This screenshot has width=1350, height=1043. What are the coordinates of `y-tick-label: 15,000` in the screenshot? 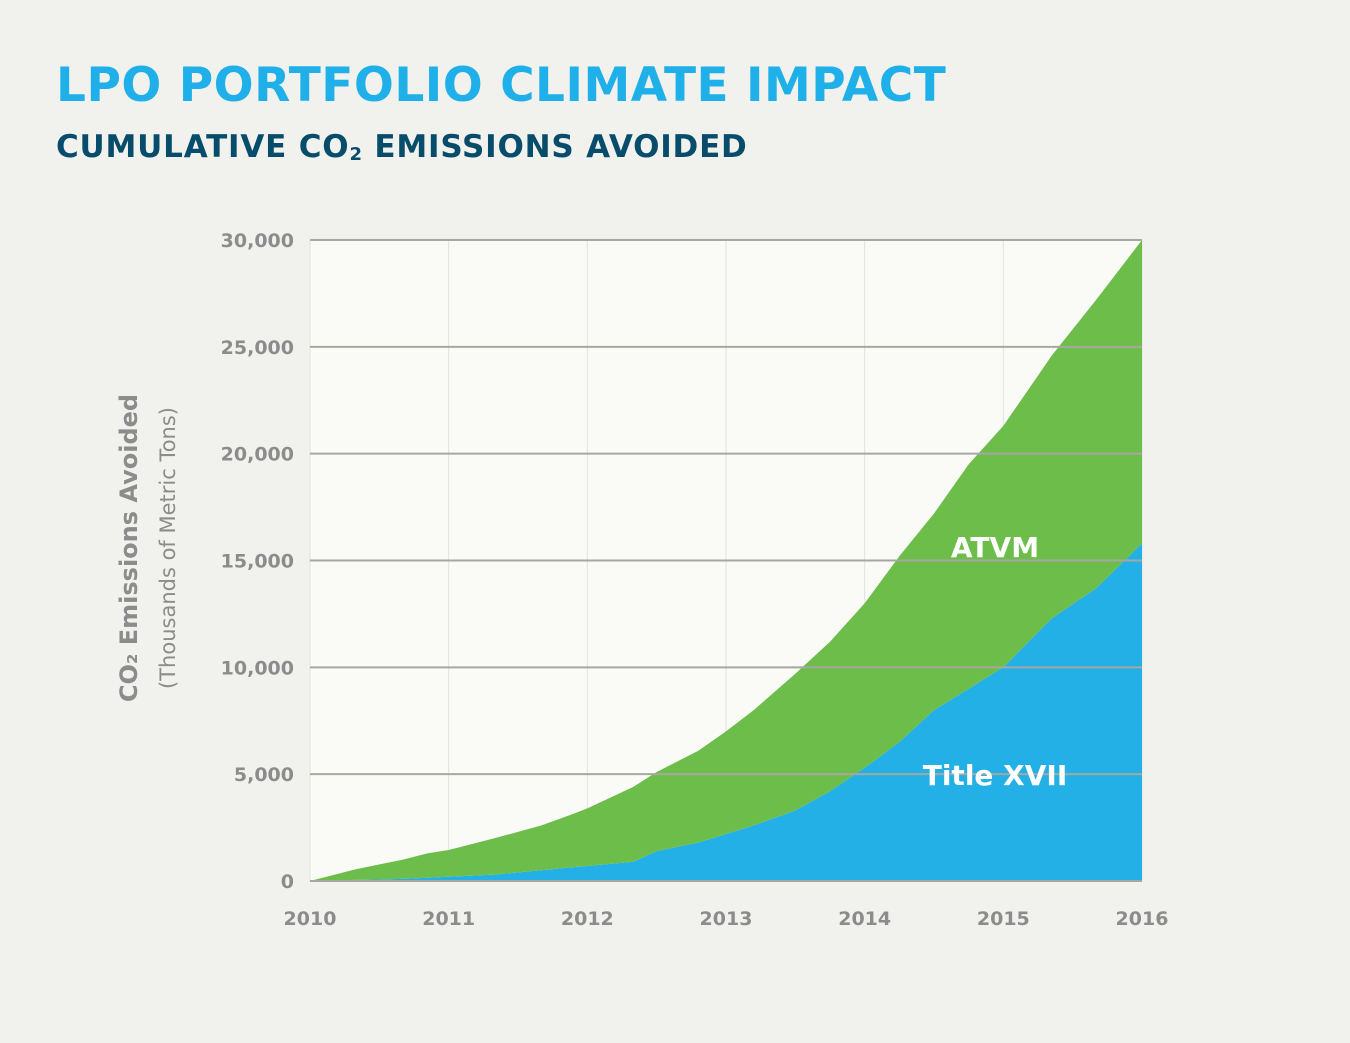 It's located at (257, 562).